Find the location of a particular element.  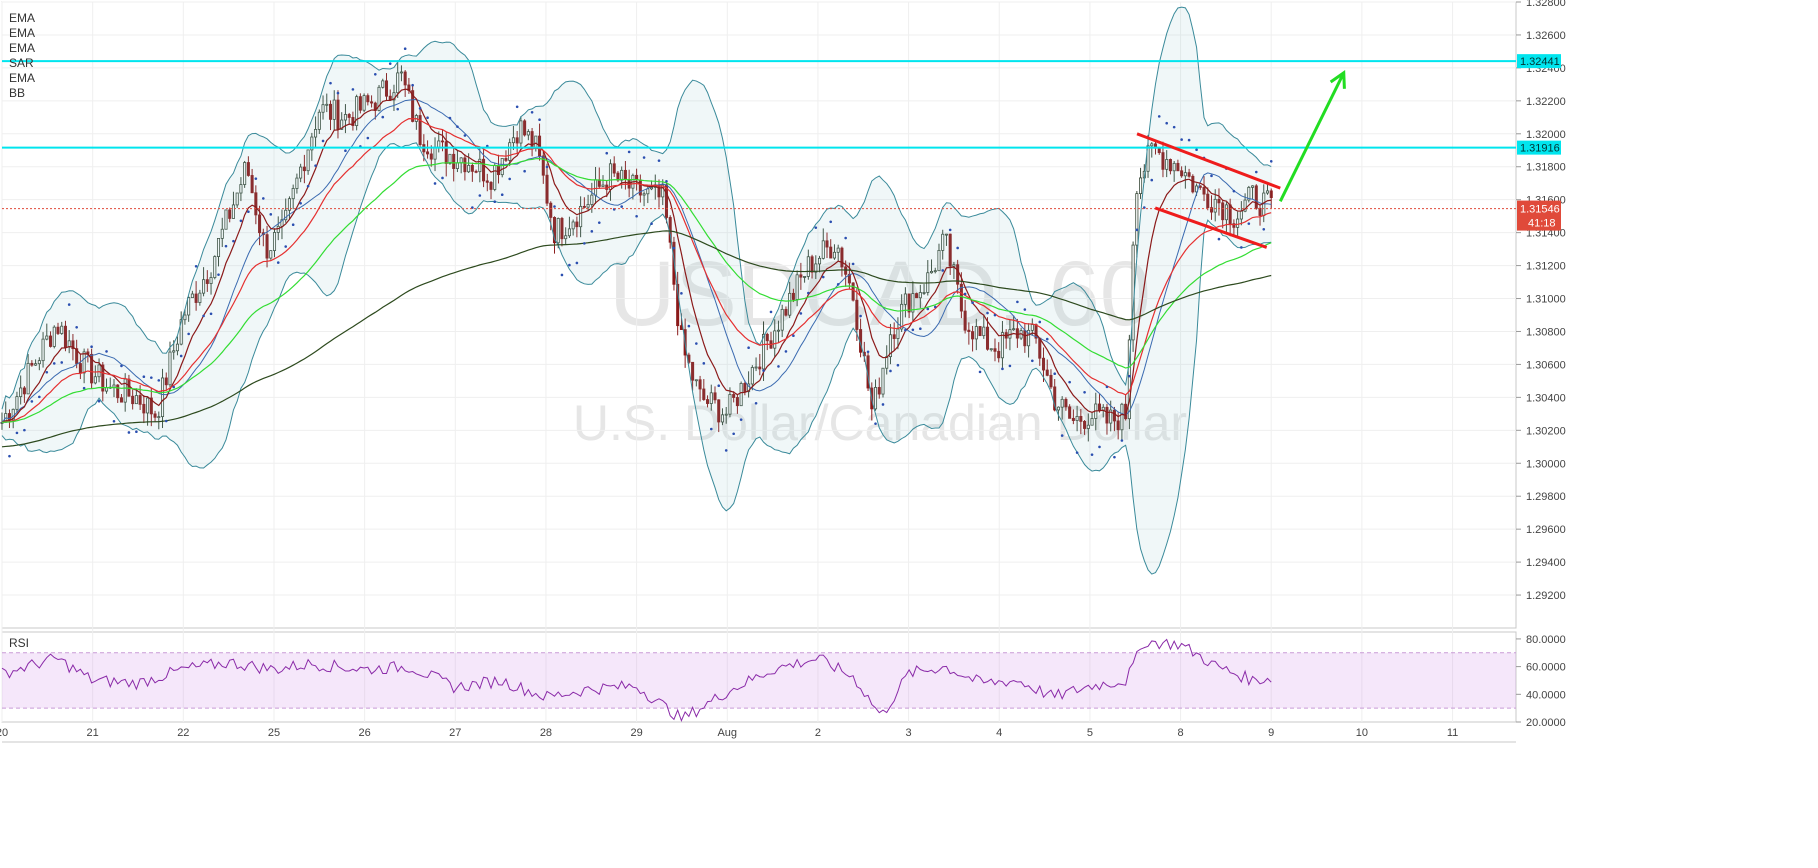

rsi-pane: RSI is located at coordinates (758, 679).